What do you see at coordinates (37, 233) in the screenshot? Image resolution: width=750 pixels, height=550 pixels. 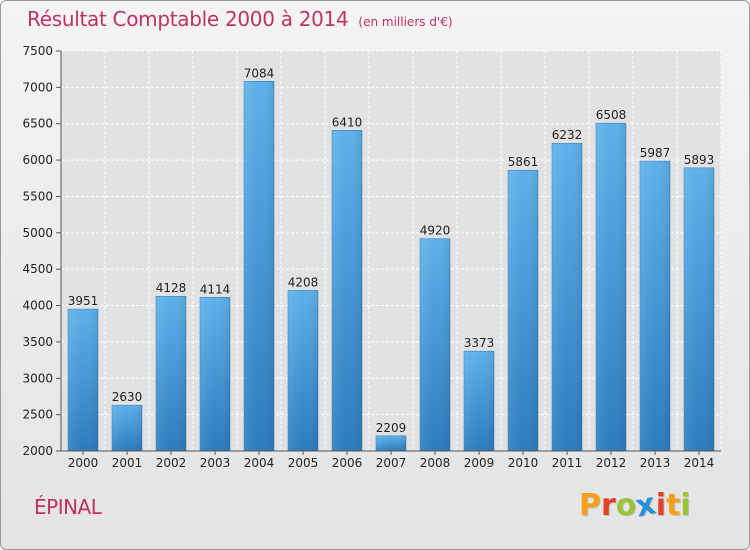 I see `y-tick-label: 5000` at bounding box center [37, 233].